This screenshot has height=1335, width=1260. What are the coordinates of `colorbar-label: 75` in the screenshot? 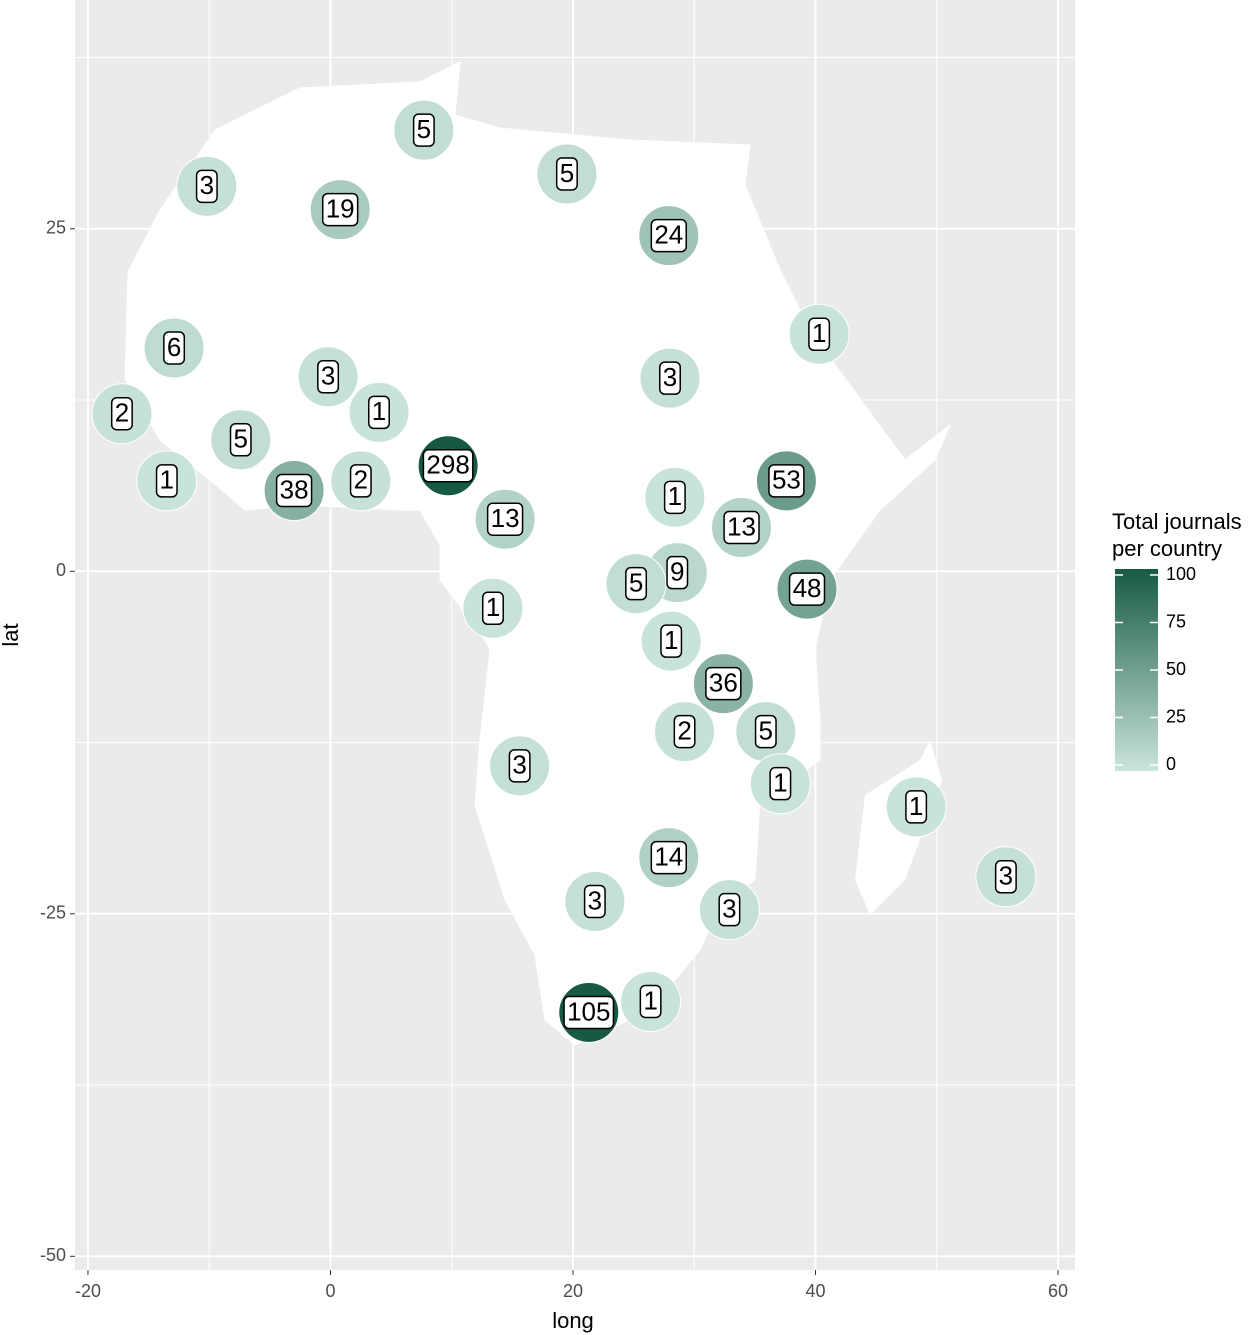 It's located at (1176, 621).